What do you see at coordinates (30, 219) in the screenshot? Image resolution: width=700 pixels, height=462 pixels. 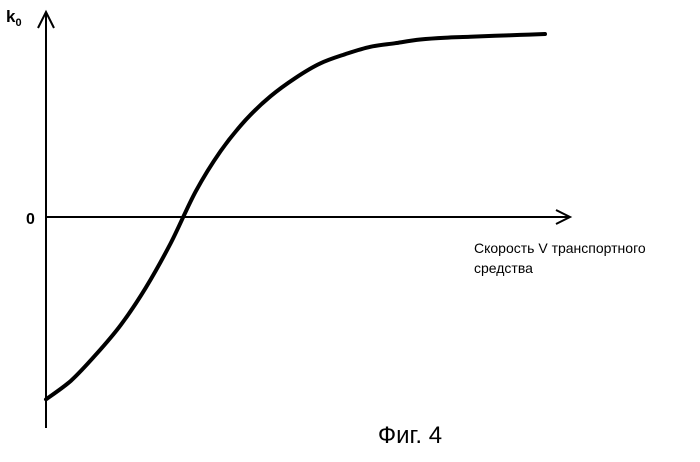 I see `y-tick-label-zero: 0` at bounding box center [30, 219].